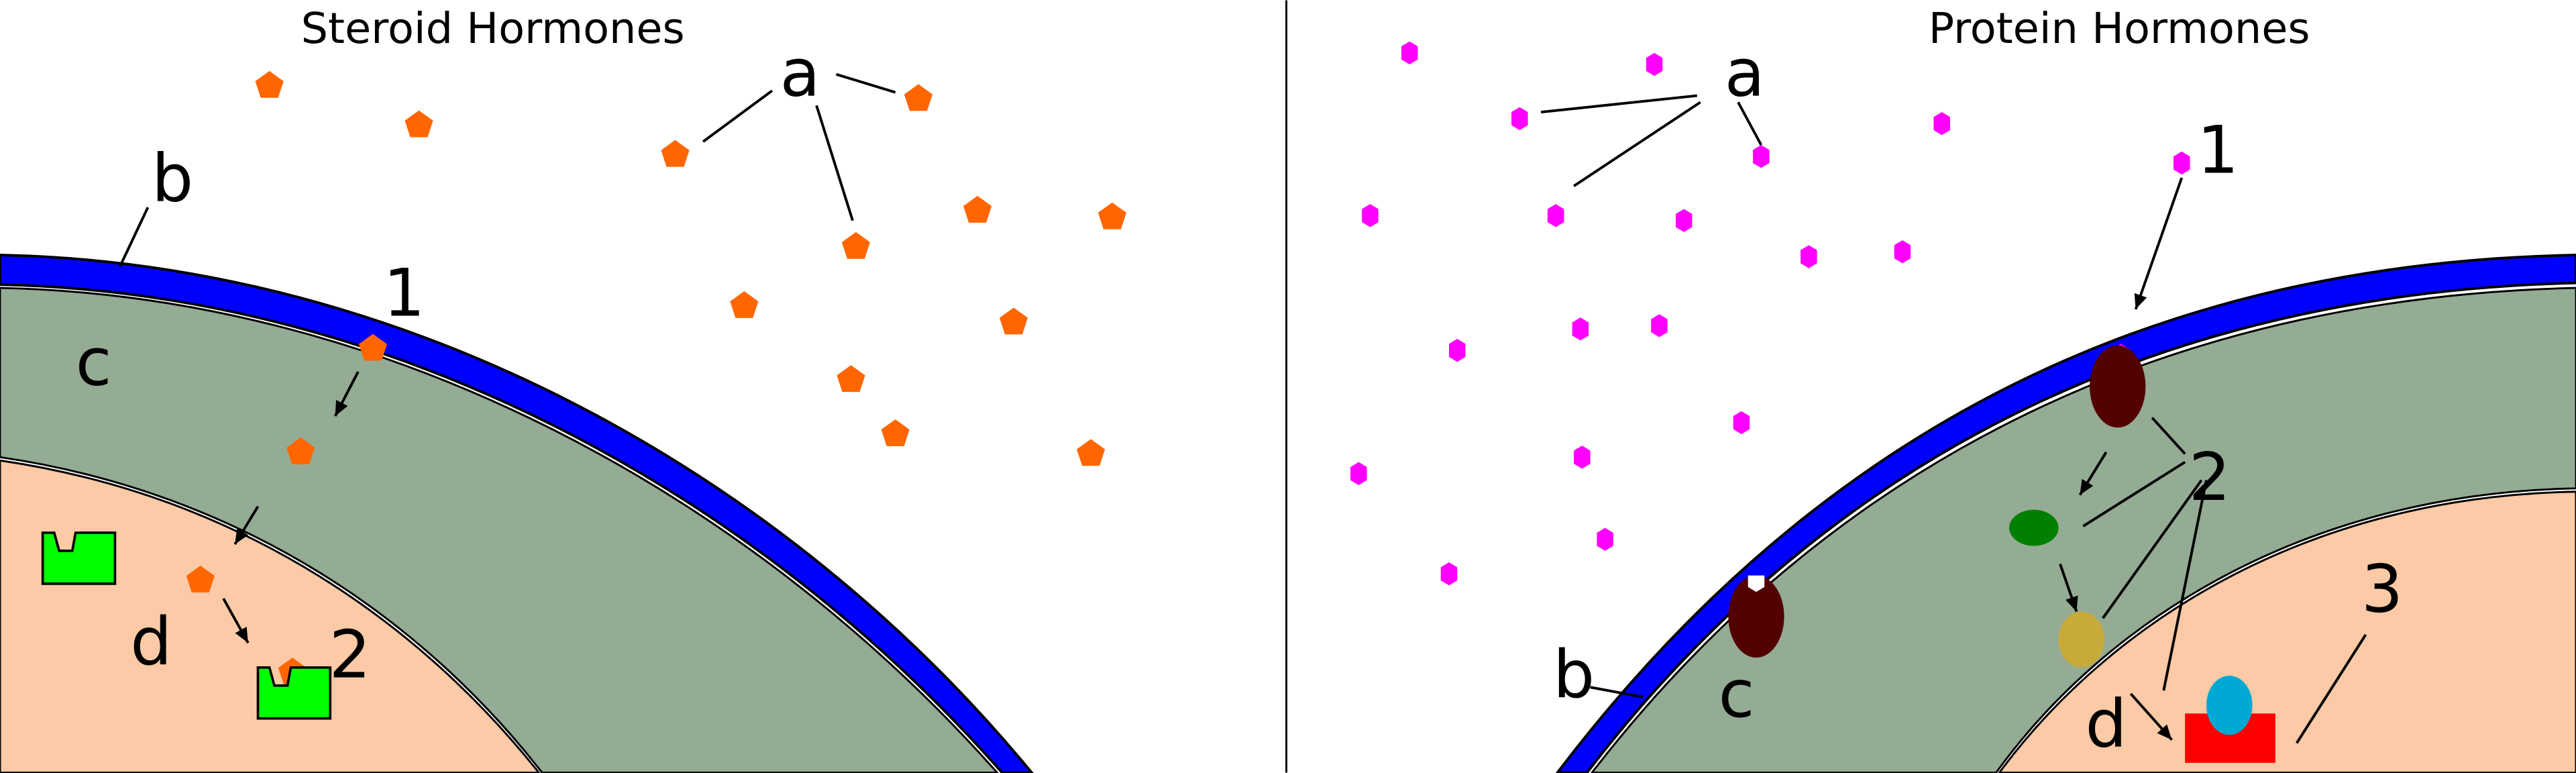 The image size is (2576, 773). Describe the element at coordinates (2119, 29) in the screenshot. I see `panel-title: Protein Hormones` at that location.